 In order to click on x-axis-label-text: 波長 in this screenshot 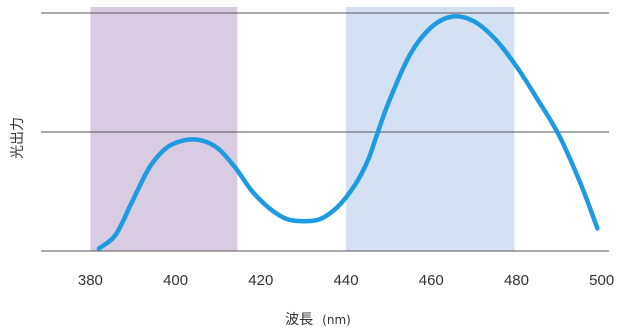, I will do `click(299, 320)`.